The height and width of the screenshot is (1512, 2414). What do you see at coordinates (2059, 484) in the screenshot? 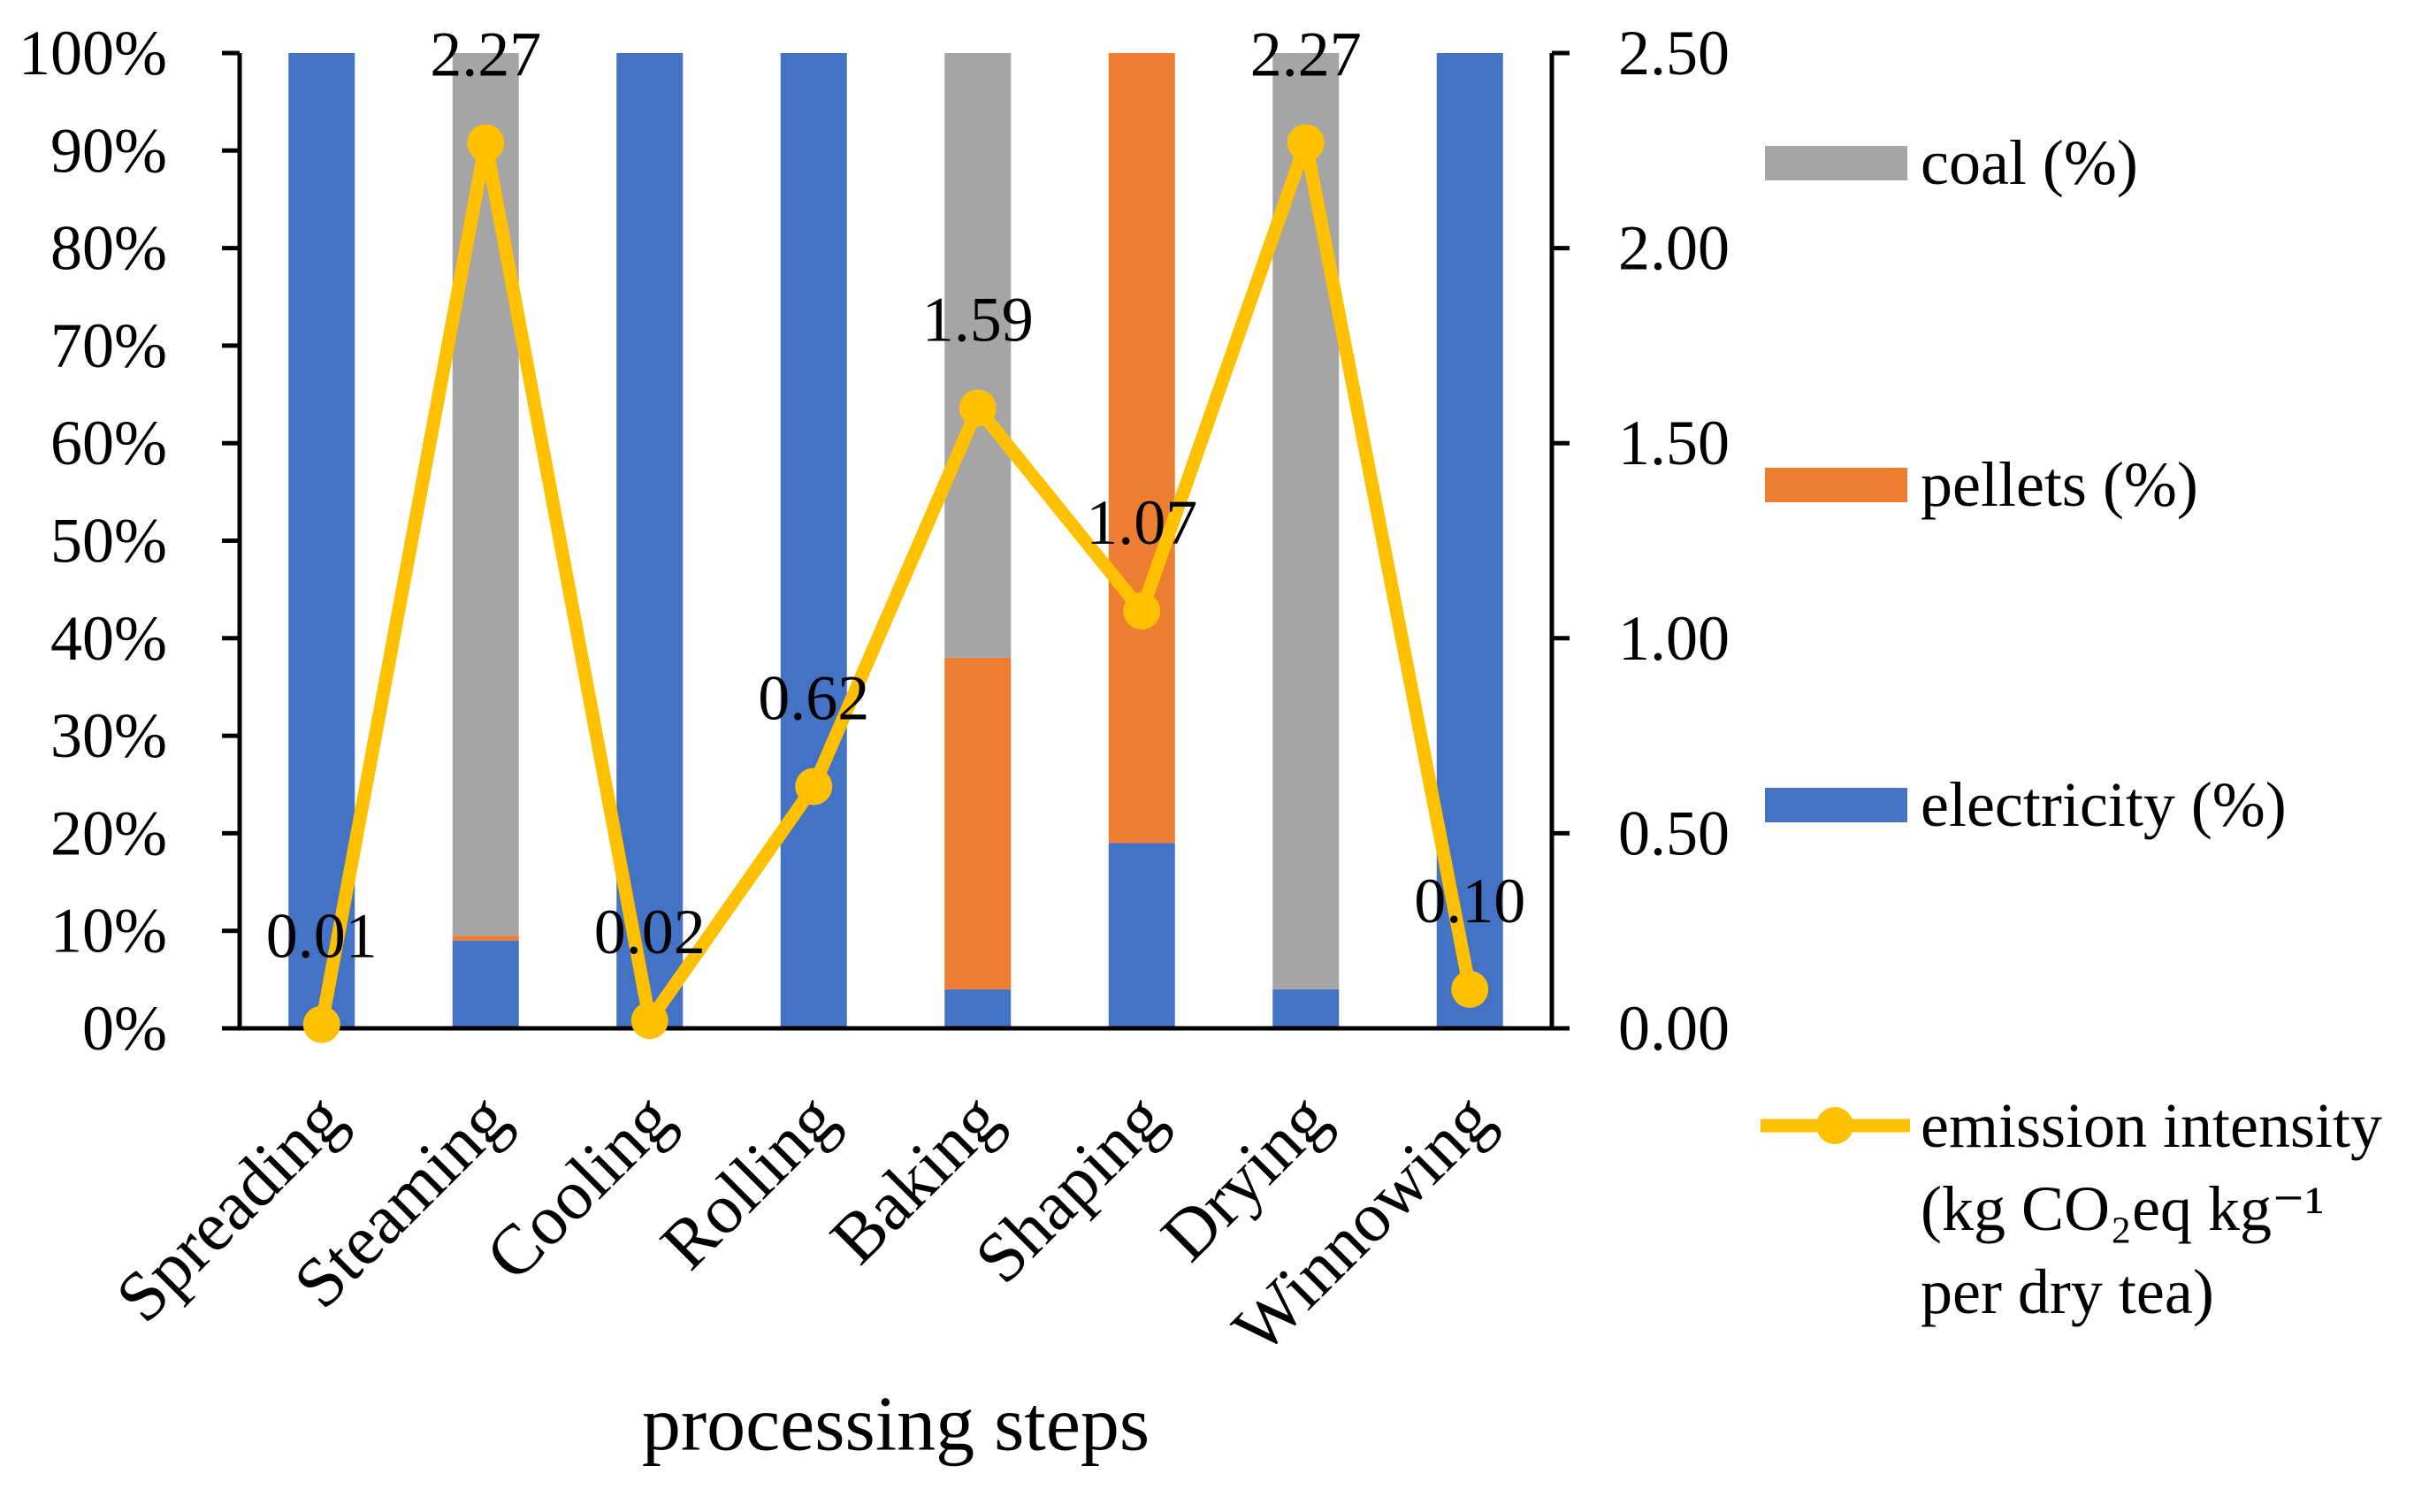
I see `legend-label-pellets: pellets (%)` at bounding box center [2059, 484].